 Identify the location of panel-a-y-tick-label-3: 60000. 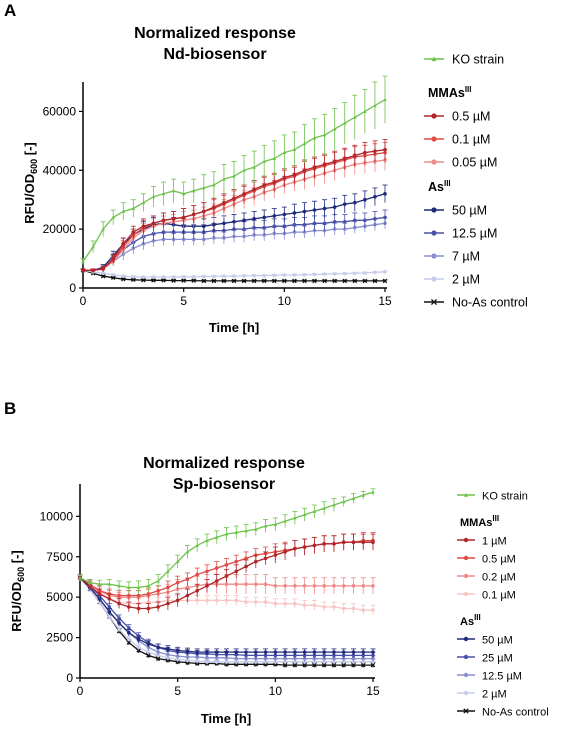
(60, 111).